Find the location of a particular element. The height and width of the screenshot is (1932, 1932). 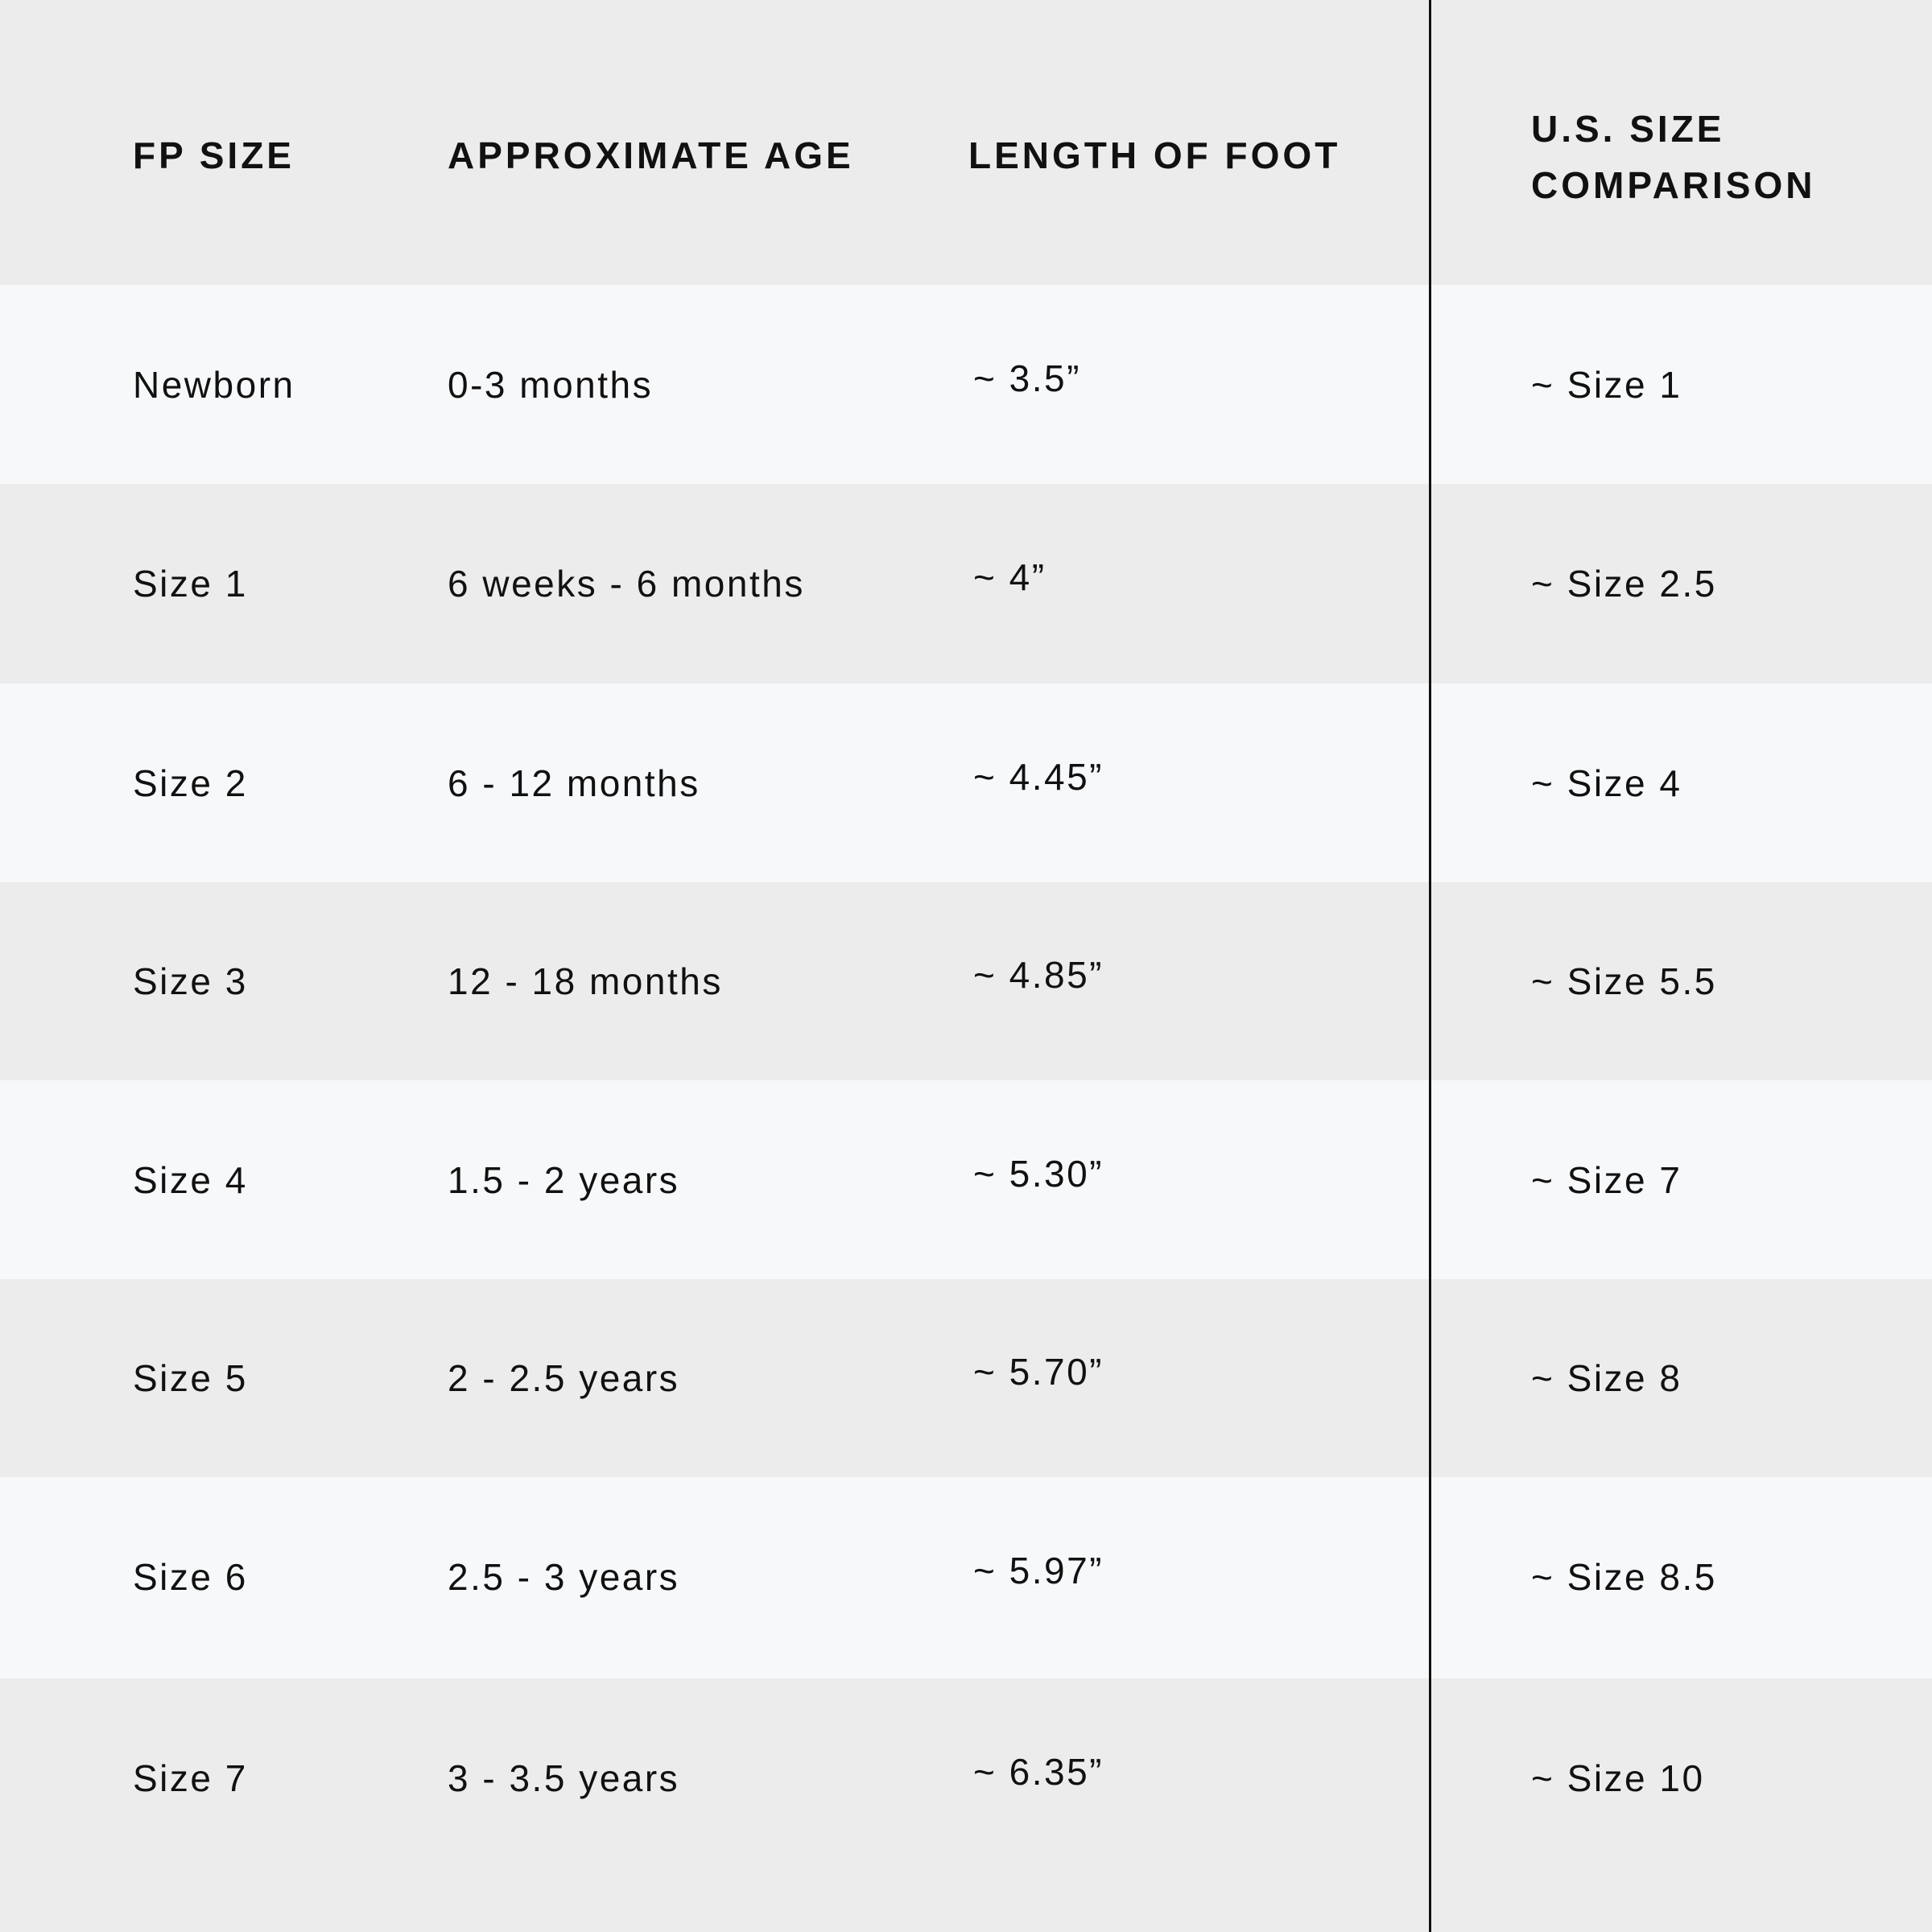

header-approximate-age: APPROXIMATE AGE is located at coordinates (651, 155).